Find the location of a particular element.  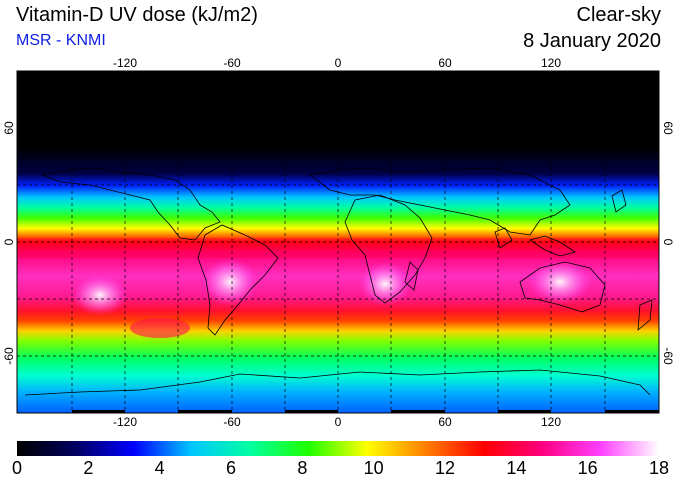

colorbar-label-16: 16 is located at coordinates (587, 468).